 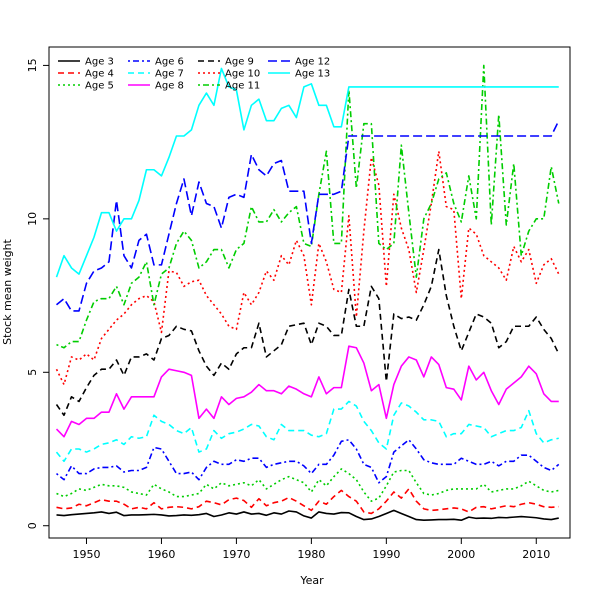 I want to click on x-tick-label: 1960, so click(x=161, y=554).